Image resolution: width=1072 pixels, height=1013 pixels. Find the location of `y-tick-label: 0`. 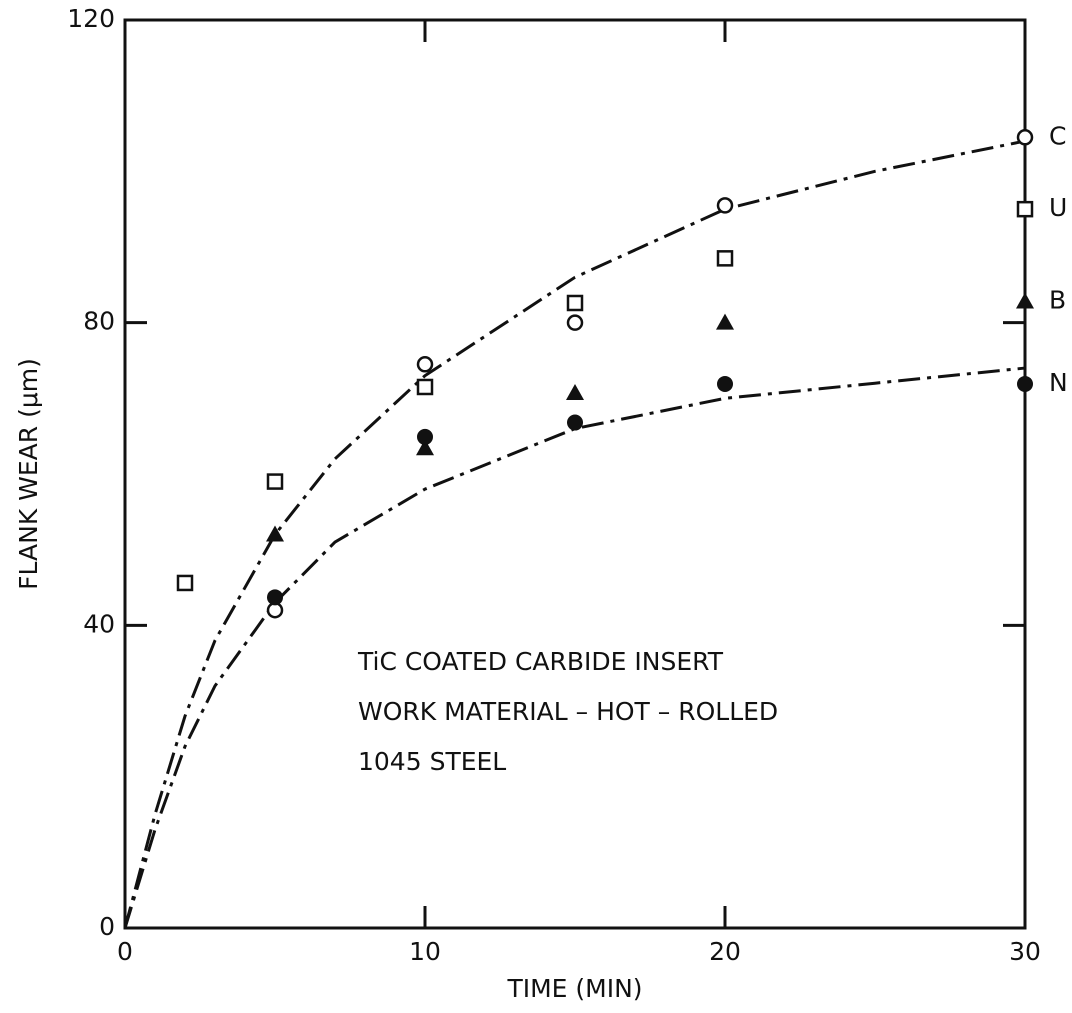

y-tick-label: 0 is located at coordinates (107, 926).